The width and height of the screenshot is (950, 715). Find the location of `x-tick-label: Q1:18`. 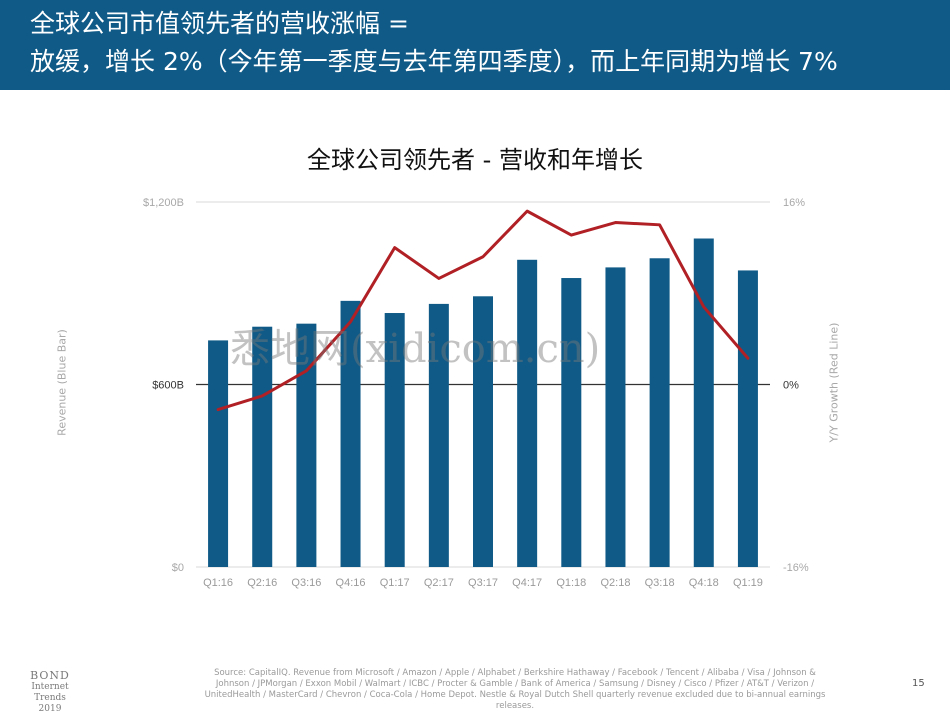

x-tick-label: Q1:18 is located at coordinates (571, 583).